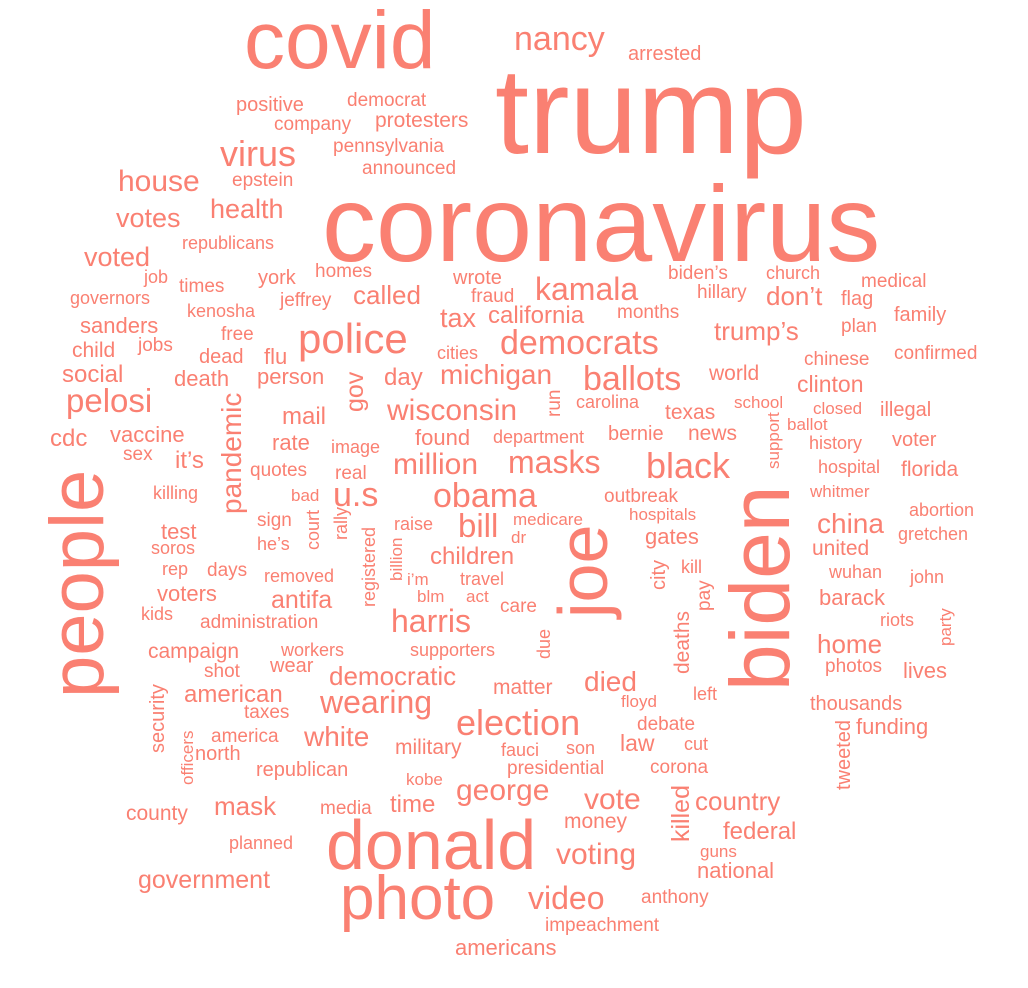 This screenshot has height=988, width=1028. I want to click on word-news: news, so click(713, 433).